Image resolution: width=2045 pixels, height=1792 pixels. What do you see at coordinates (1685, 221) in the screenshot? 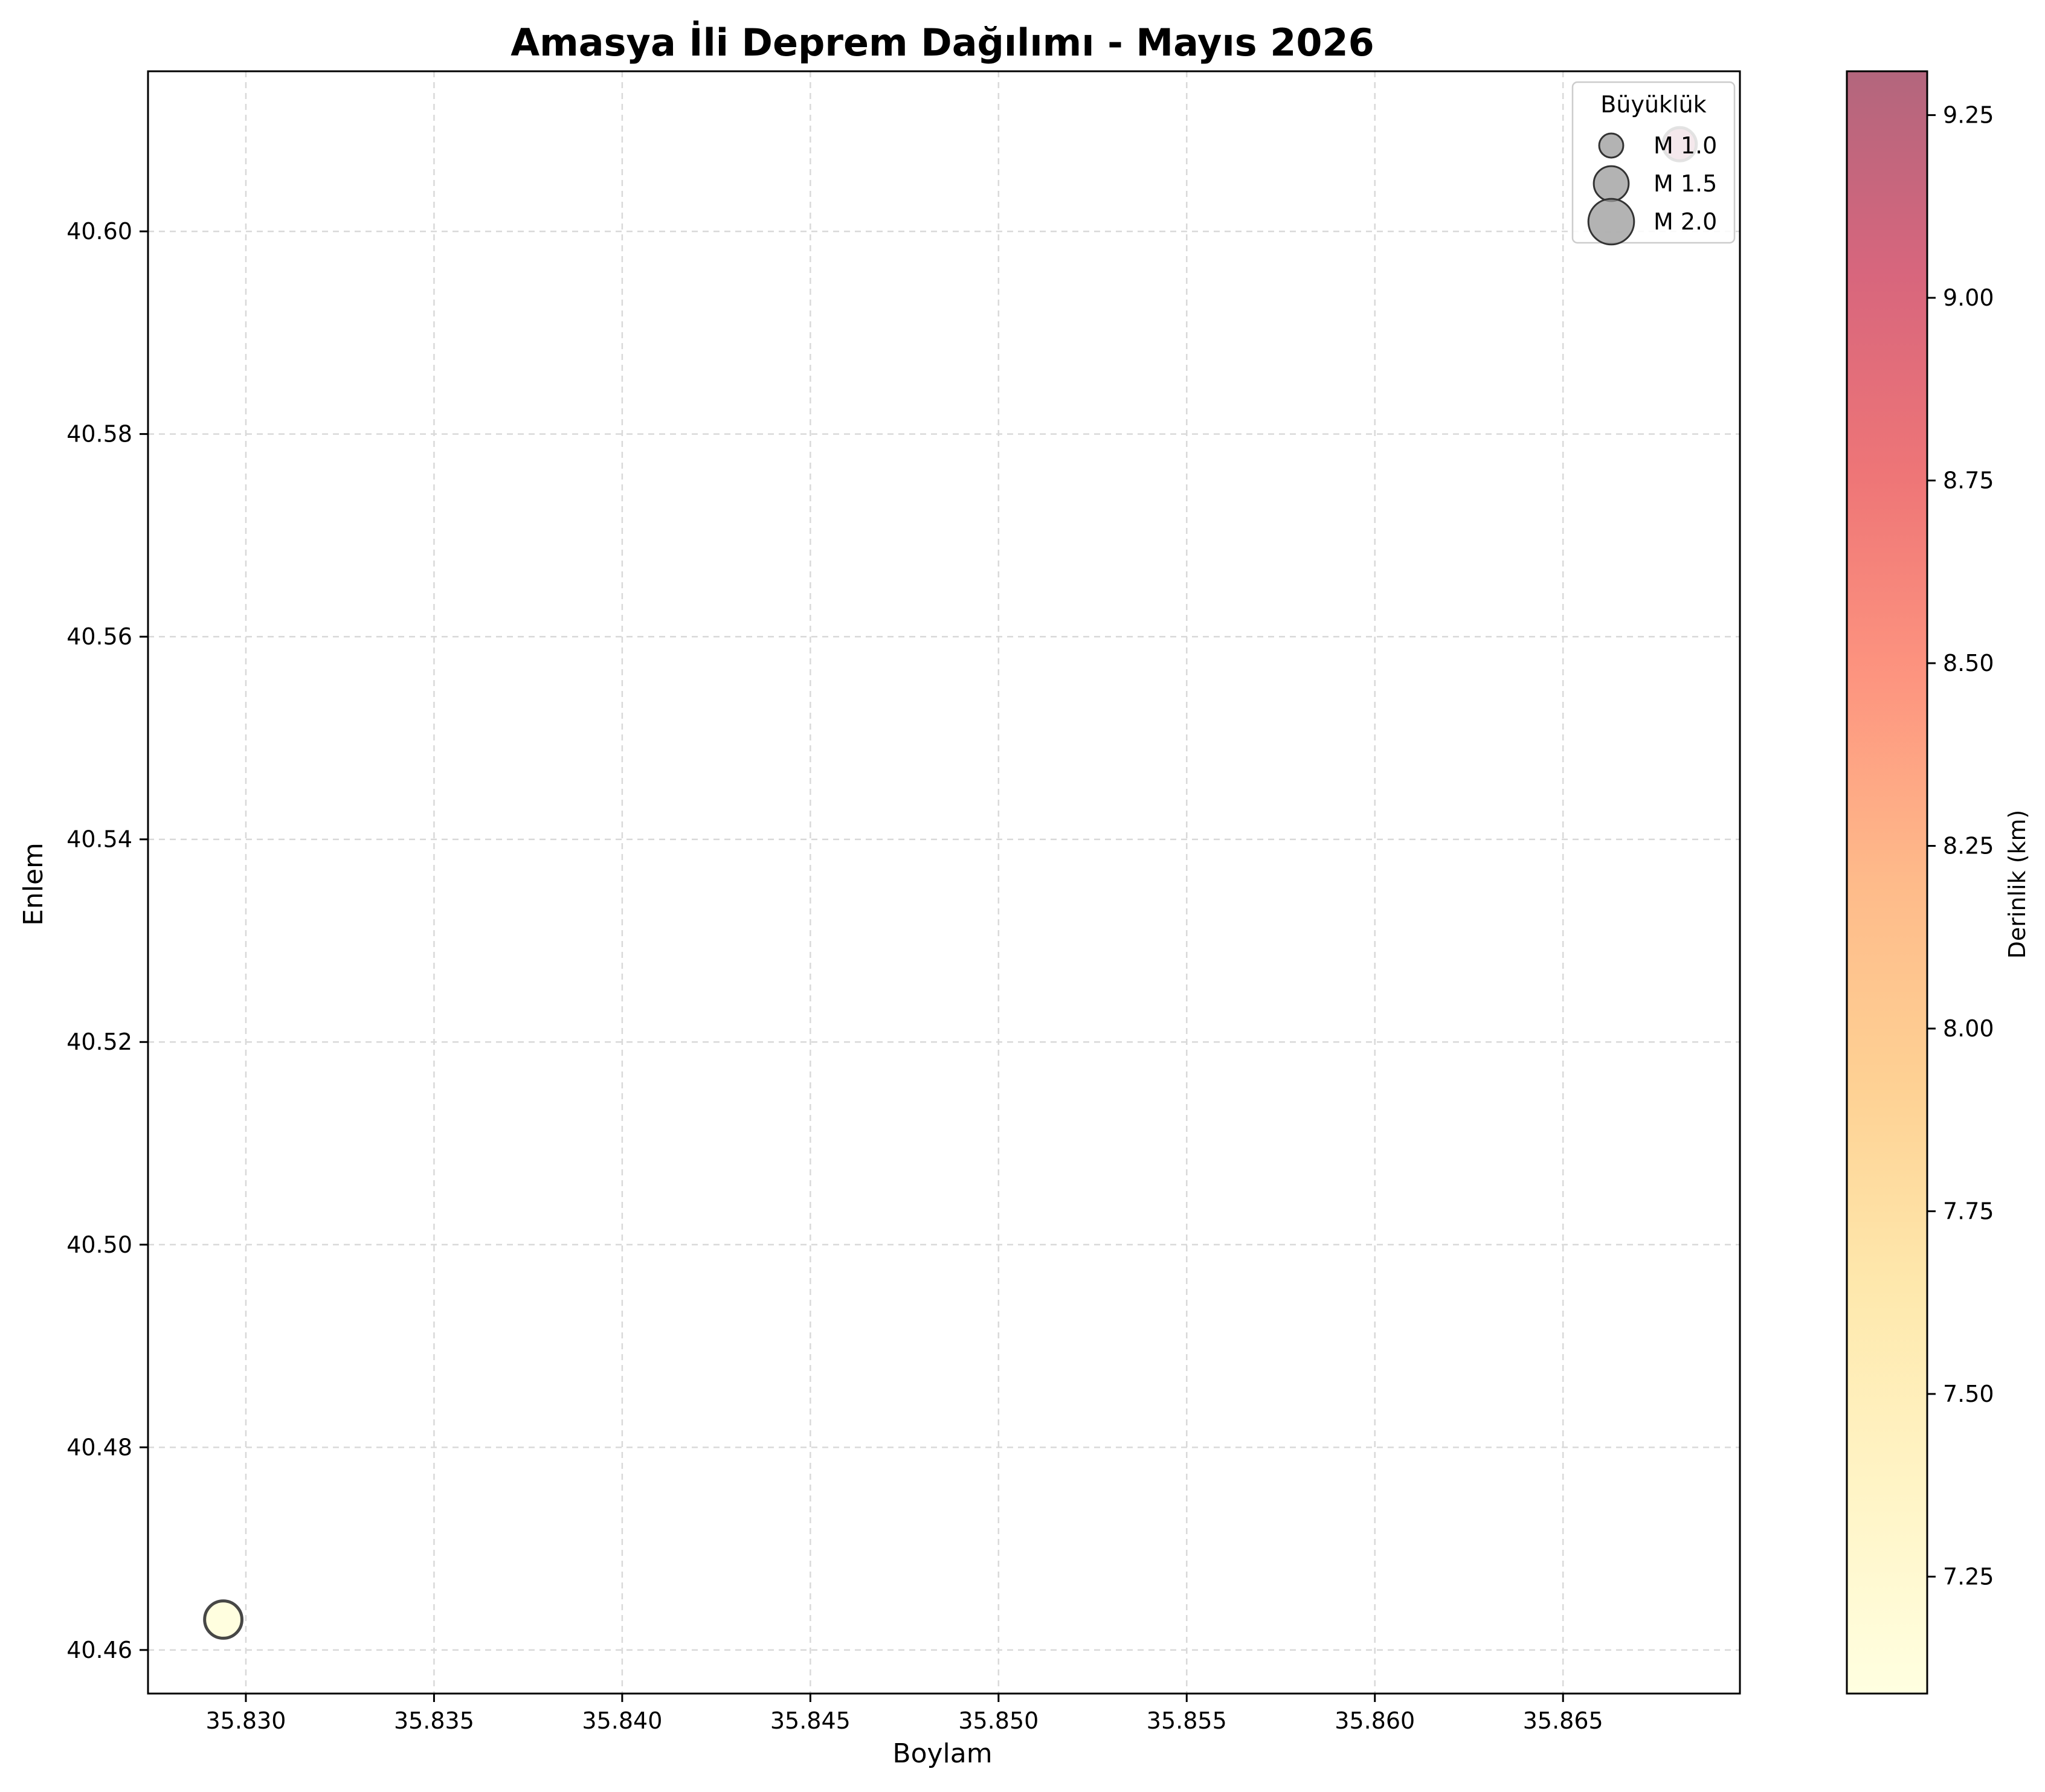
I see `legend-entry-label: M 2.0` at bounding box center [1685, 221].